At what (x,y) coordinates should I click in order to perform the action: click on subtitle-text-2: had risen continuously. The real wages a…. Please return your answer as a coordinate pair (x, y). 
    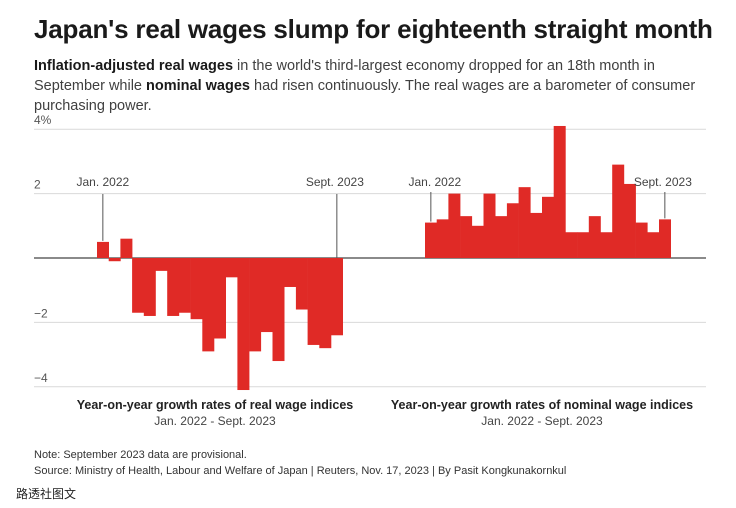
    Looking at the image, I should click on (365, 96).